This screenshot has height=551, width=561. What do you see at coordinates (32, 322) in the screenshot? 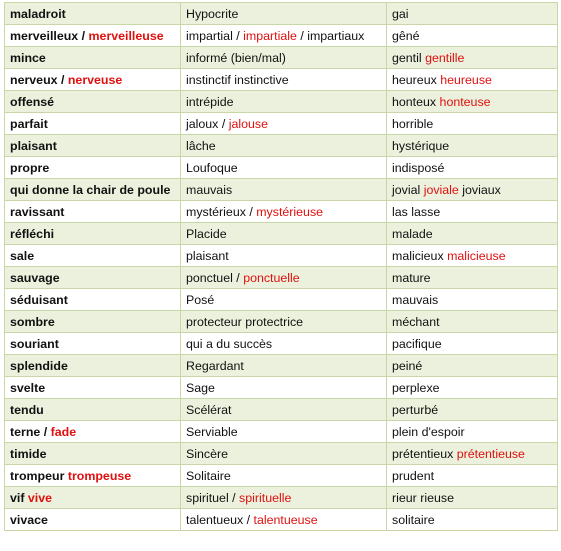
I see `cell-text: sombre` at bounding box center [32, 322].